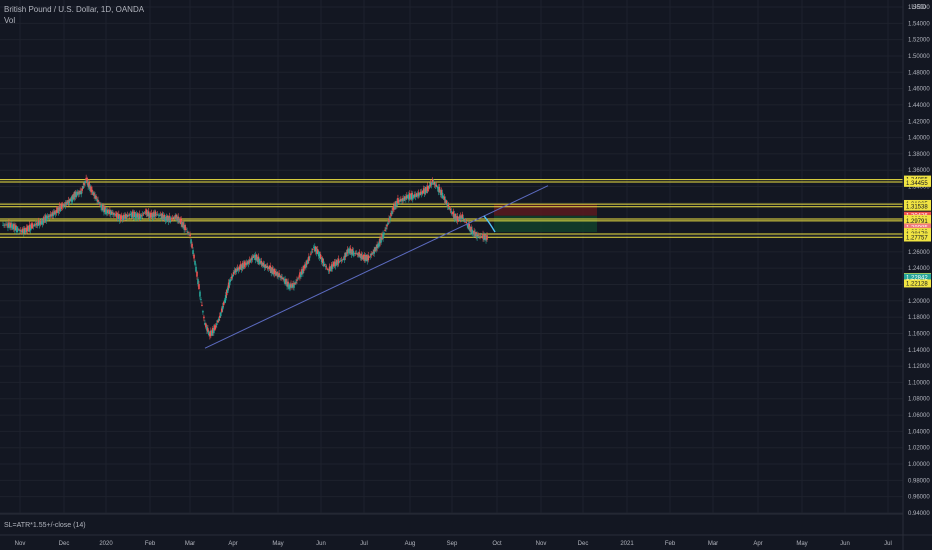  What do you see at coordinates (545, 218) in the screenshot?
I see `position-zones` at bounding box center [545, 218].